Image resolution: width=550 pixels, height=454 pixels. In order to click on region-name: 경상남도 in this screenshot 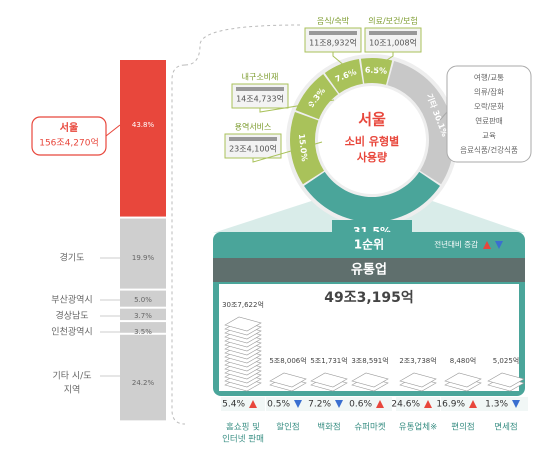, I will do `click(71, 316)`.